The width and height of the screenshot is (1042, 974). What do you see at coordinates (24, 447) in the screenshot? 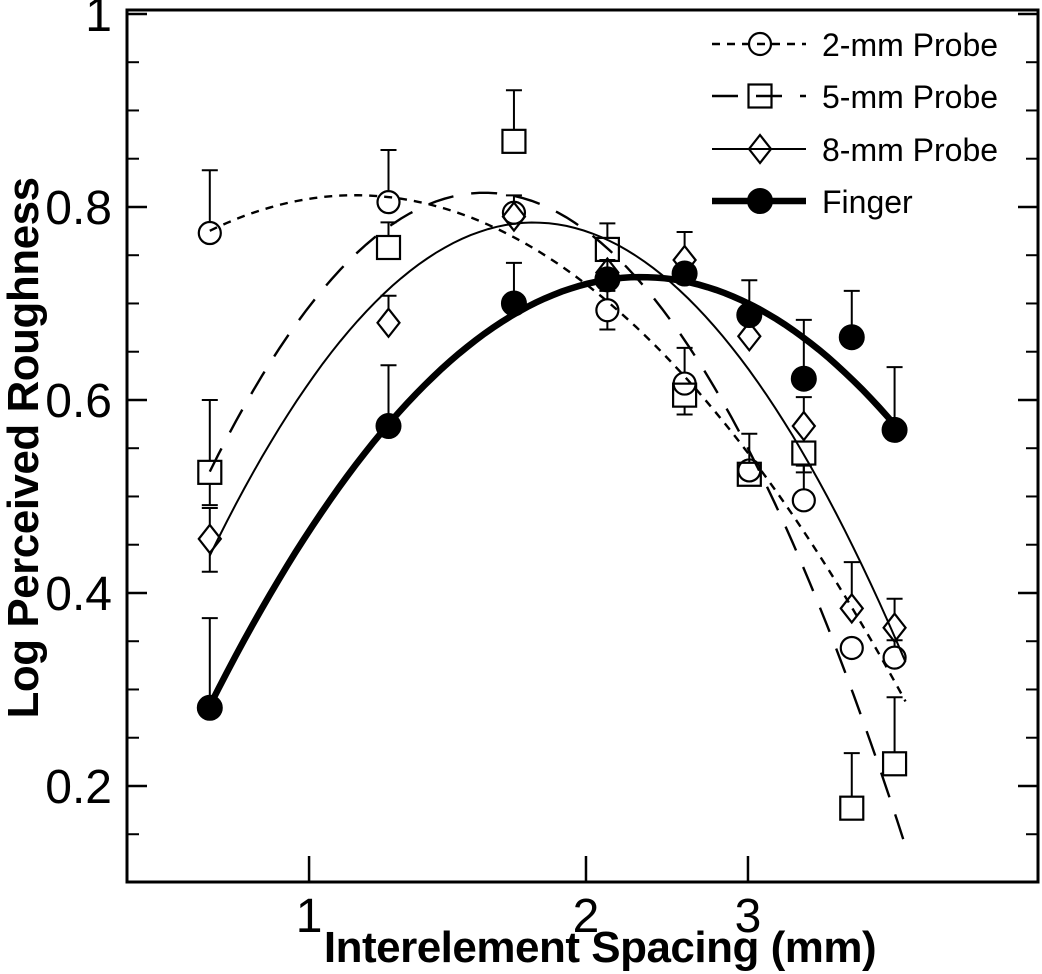
I see `y-axis-title: Log Perceived Roughness` at bounding box center [24, 447].